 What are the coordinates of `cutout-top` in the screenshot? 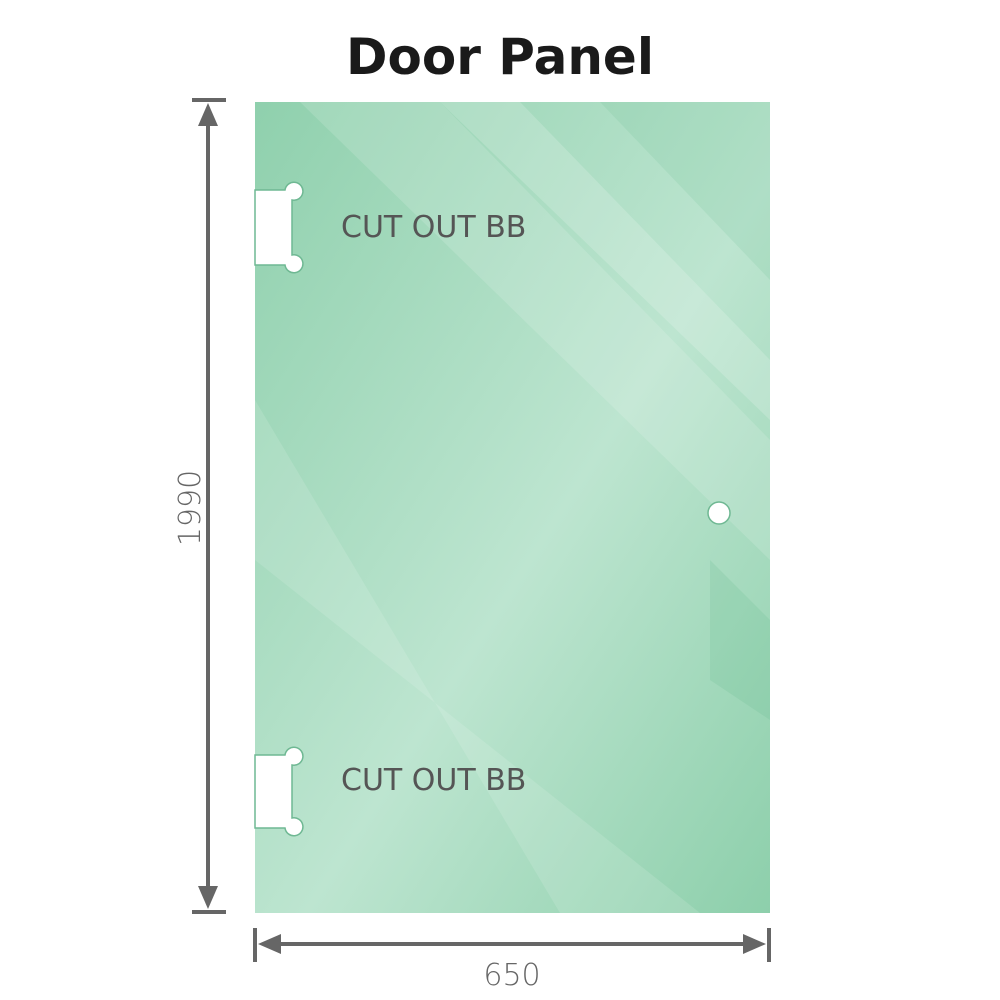 It's located at (279, 227).